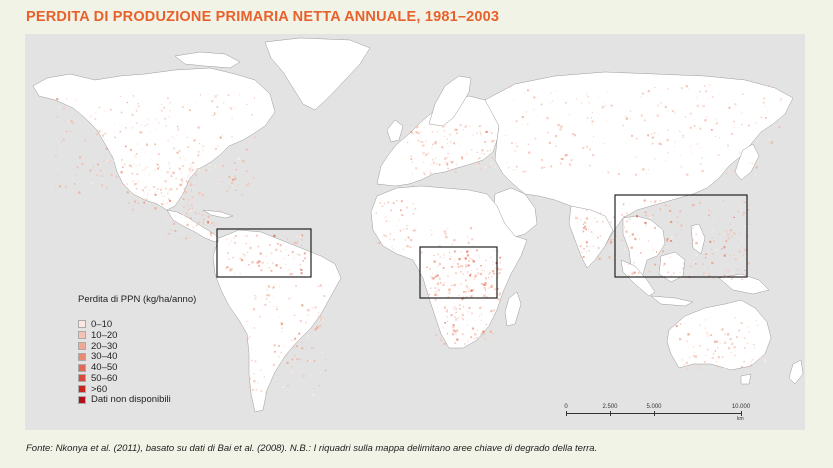 Image resolution: width=833 pixels, height=468 pixels. What do you see at coordinates (82, 399) in the screenshot?
I see `legend-swatch` at bounding box center [82, 399].